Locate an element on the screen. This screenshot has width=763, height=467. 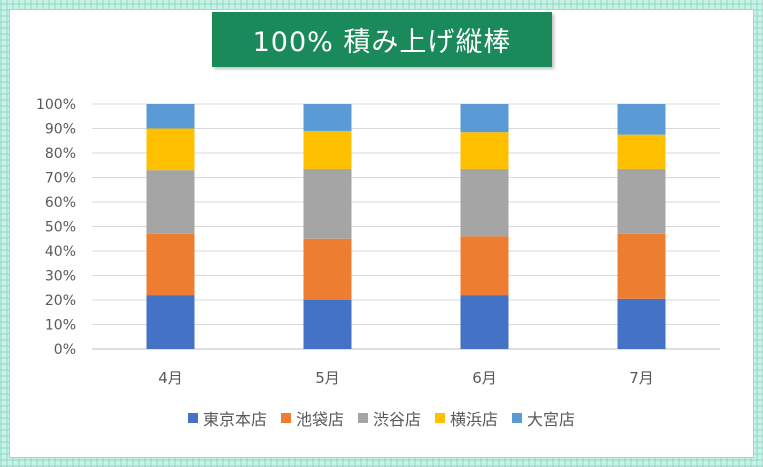
y-tick-label: 60% is located at coordinates (60, 203).